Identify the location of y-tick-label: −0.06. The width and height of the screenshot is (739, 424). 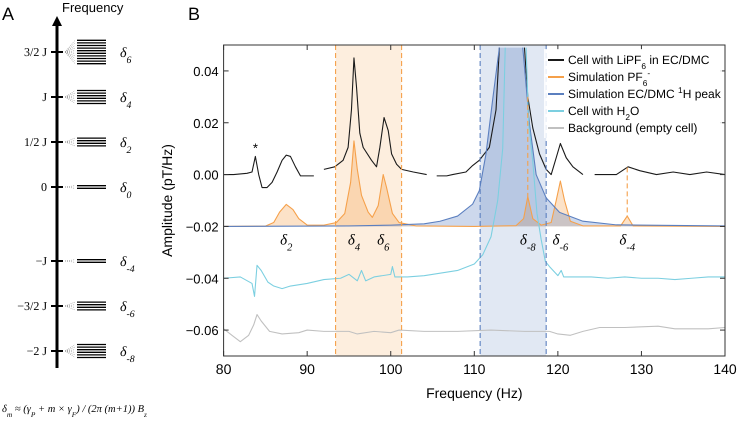
(202, 330).